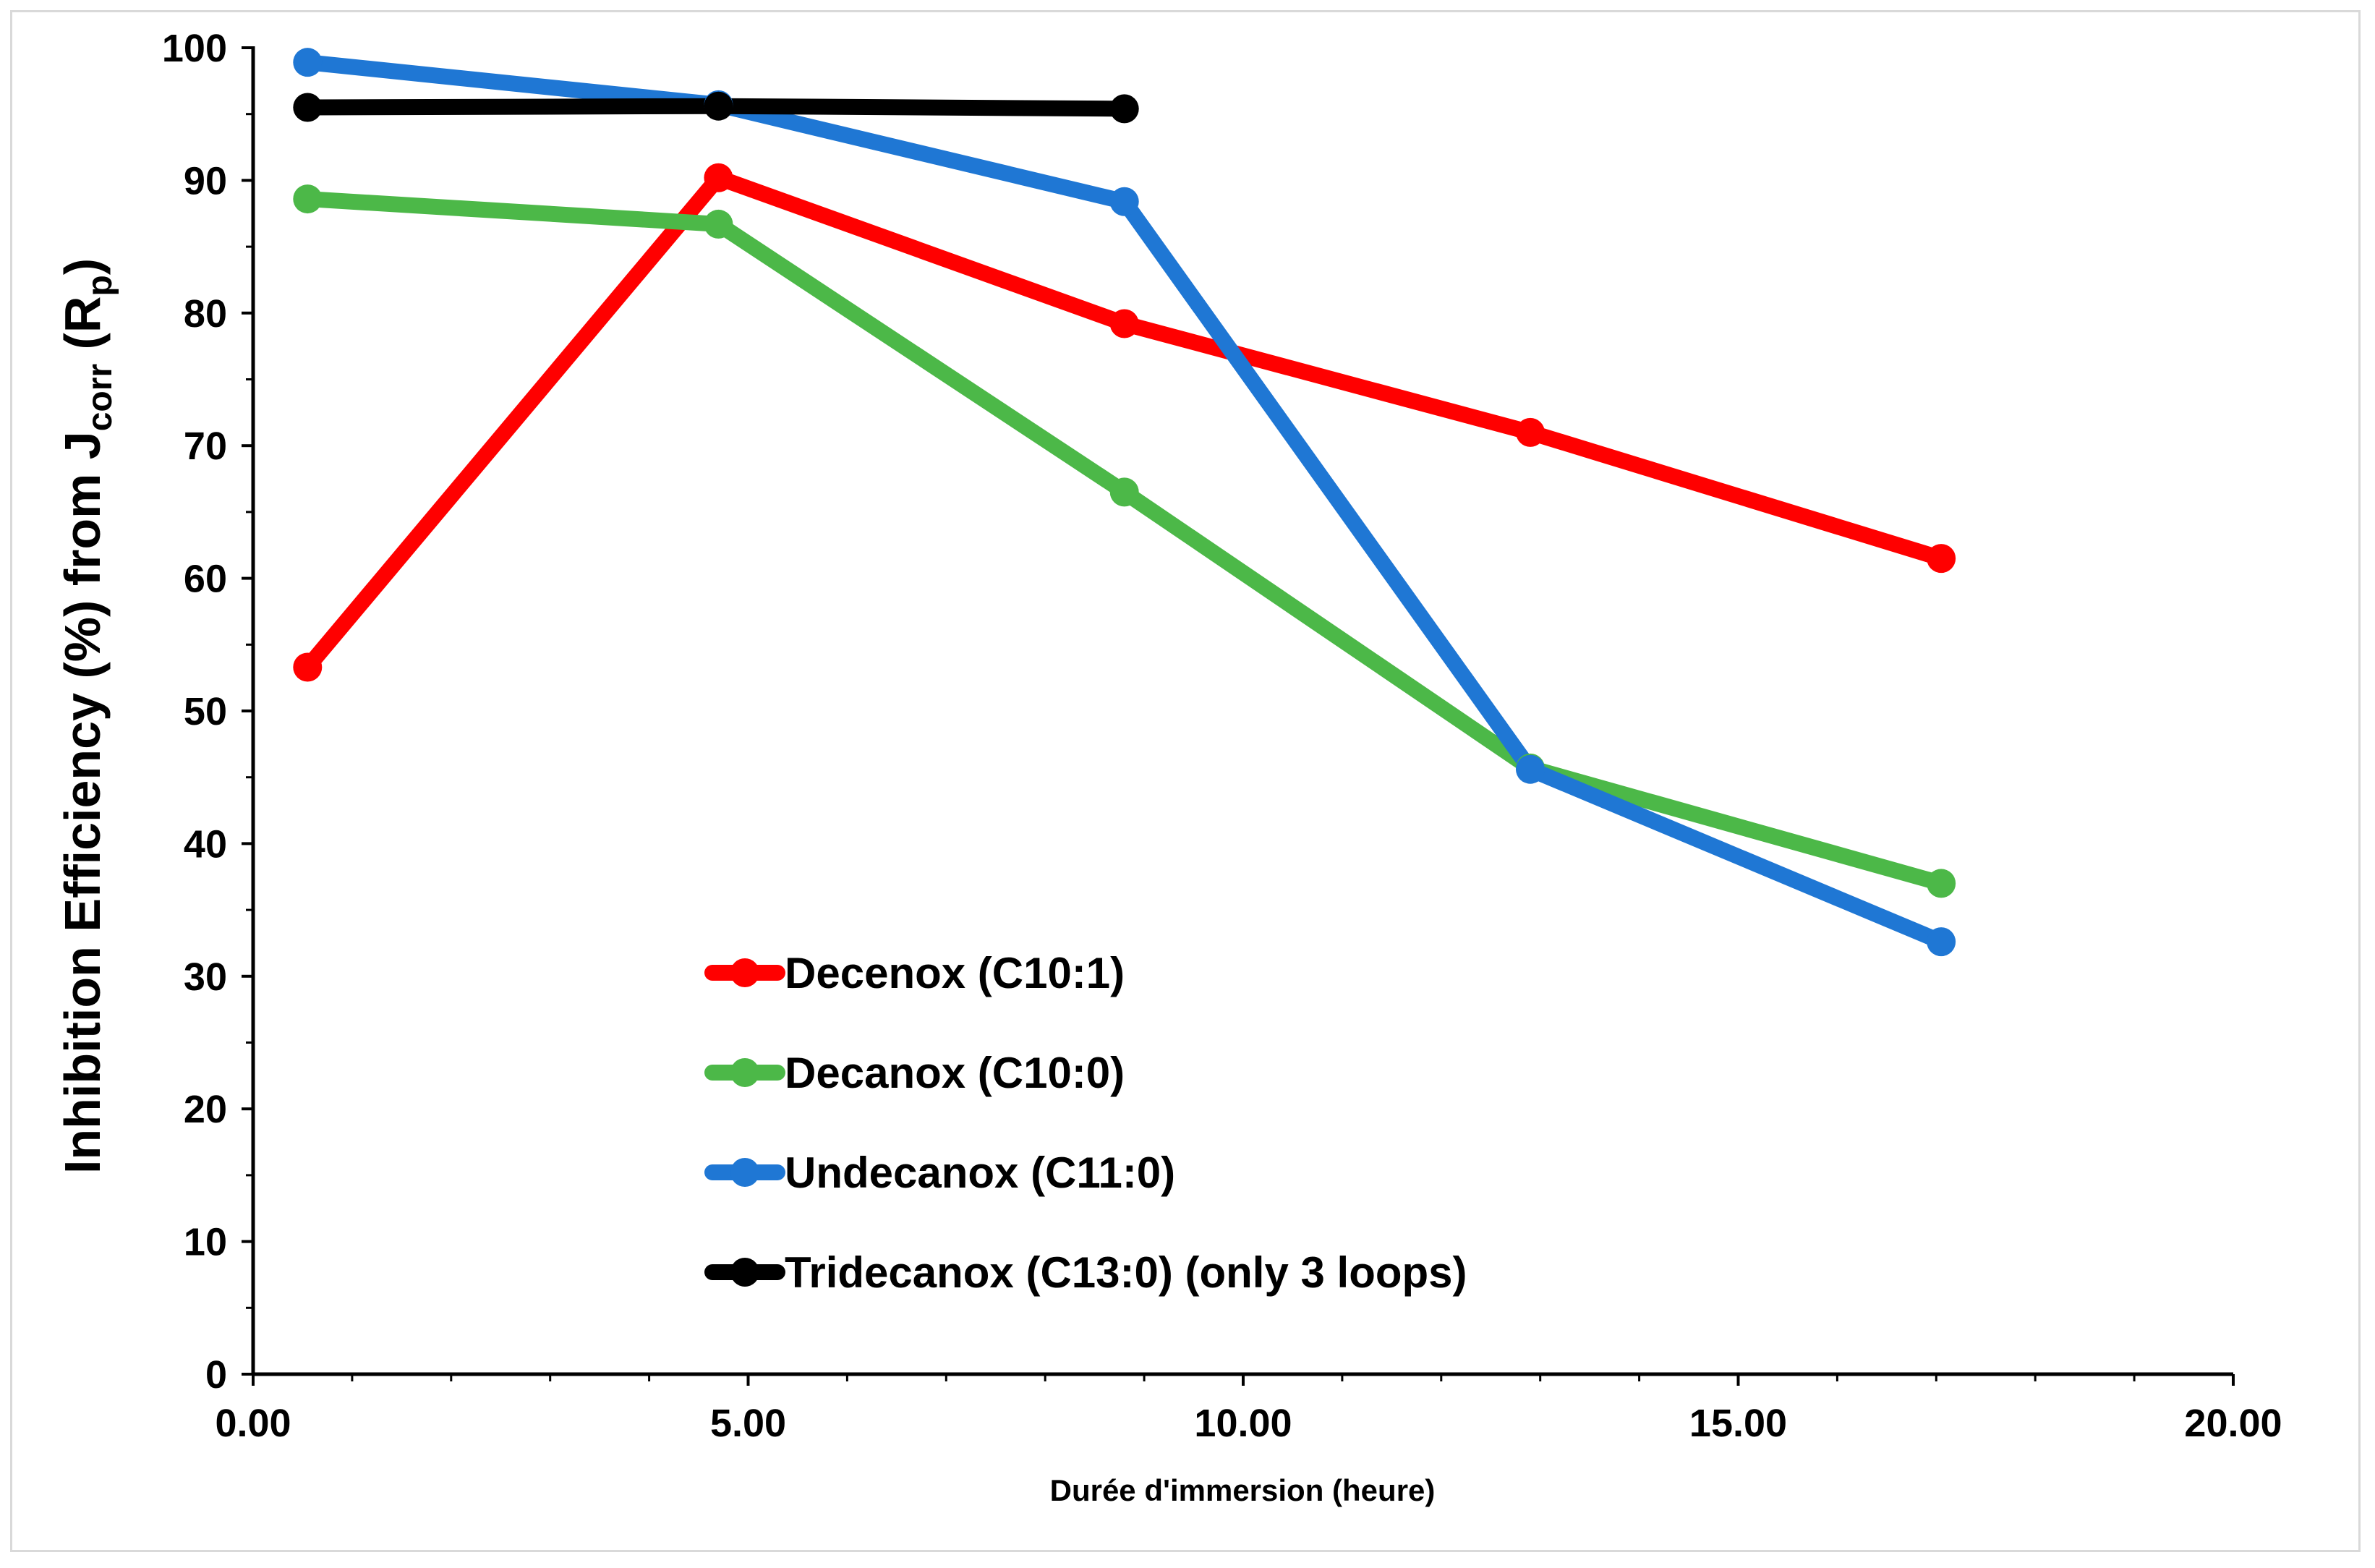  Describe the element at coordinates (206, 446) in the screenshot. I see `y-tick-label: 70` at that location.